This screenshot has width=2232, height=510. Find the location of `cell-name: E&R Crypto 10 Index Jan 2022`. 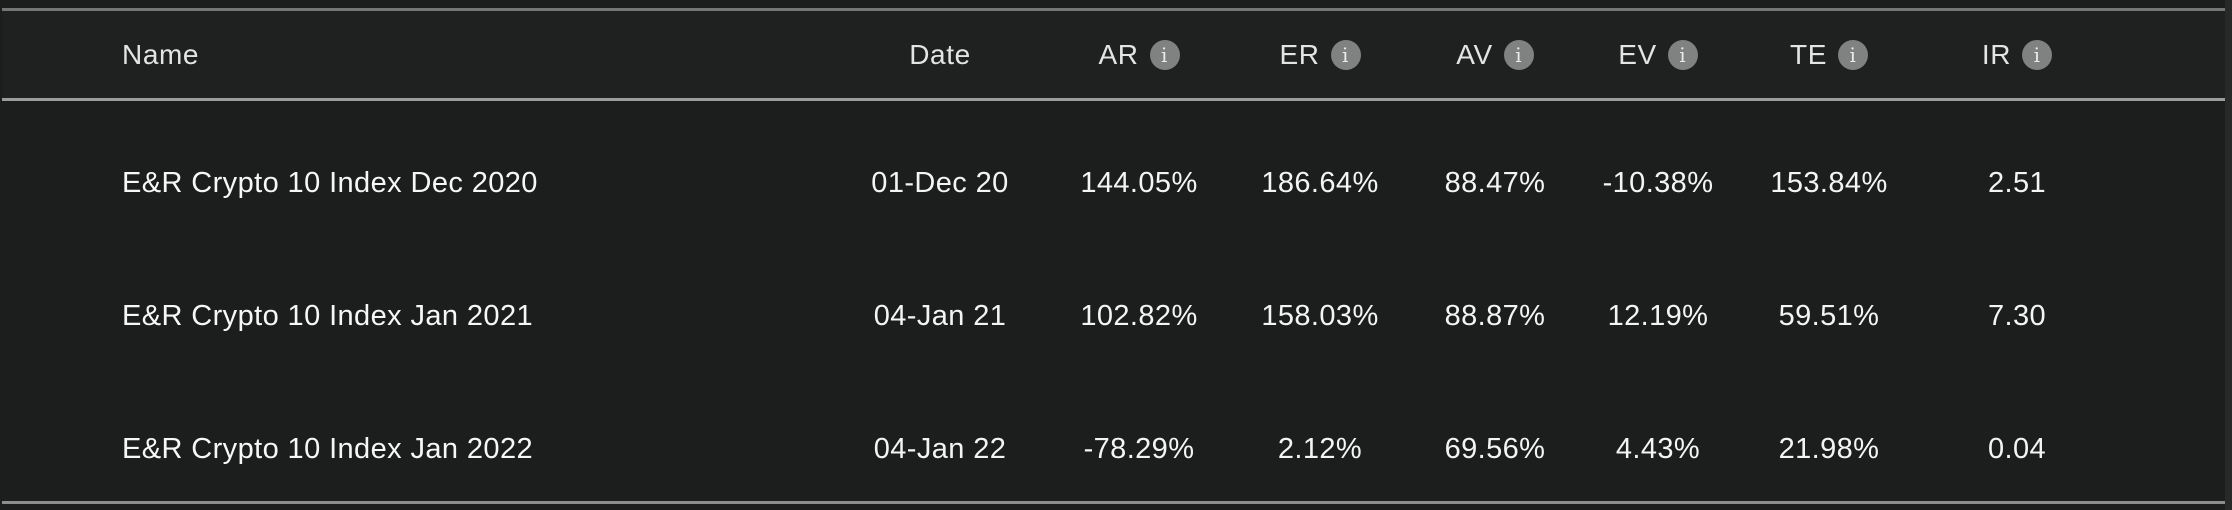

cell-name: E&R Crypto 10 Index Jan 2022 is located at coordinates (327, 449).